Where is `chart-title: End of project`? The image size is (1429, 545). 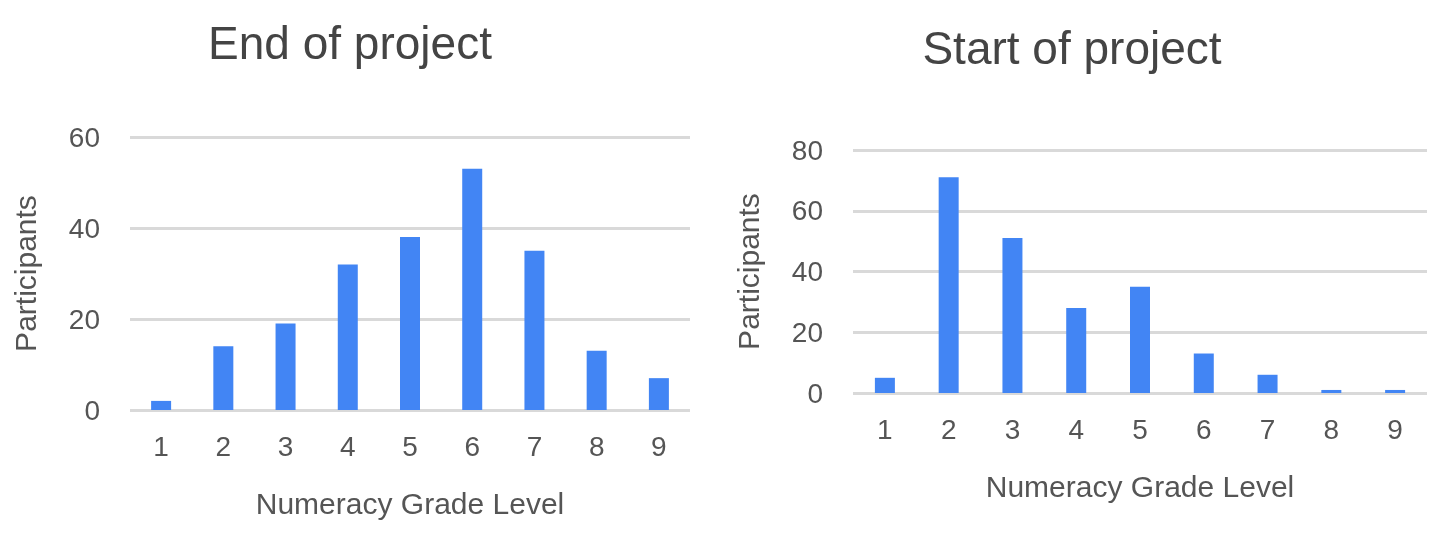
chart-title: End of project is located at coordinates (350, 43).